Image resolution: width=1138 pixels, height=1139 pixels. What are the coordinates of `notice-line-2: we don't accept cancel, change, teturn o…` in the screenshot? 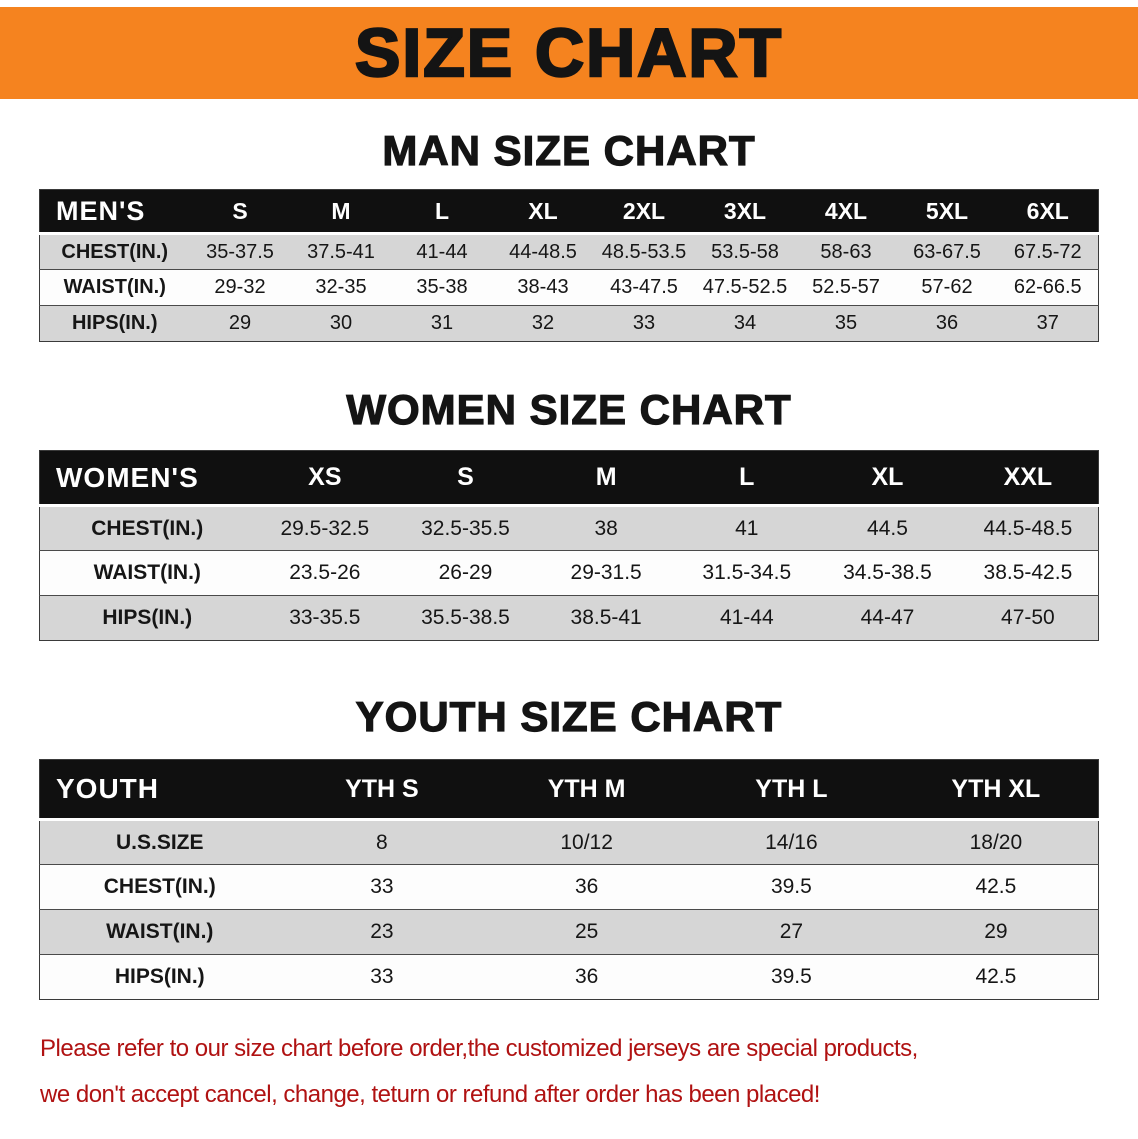 It's located at (430, 1094).